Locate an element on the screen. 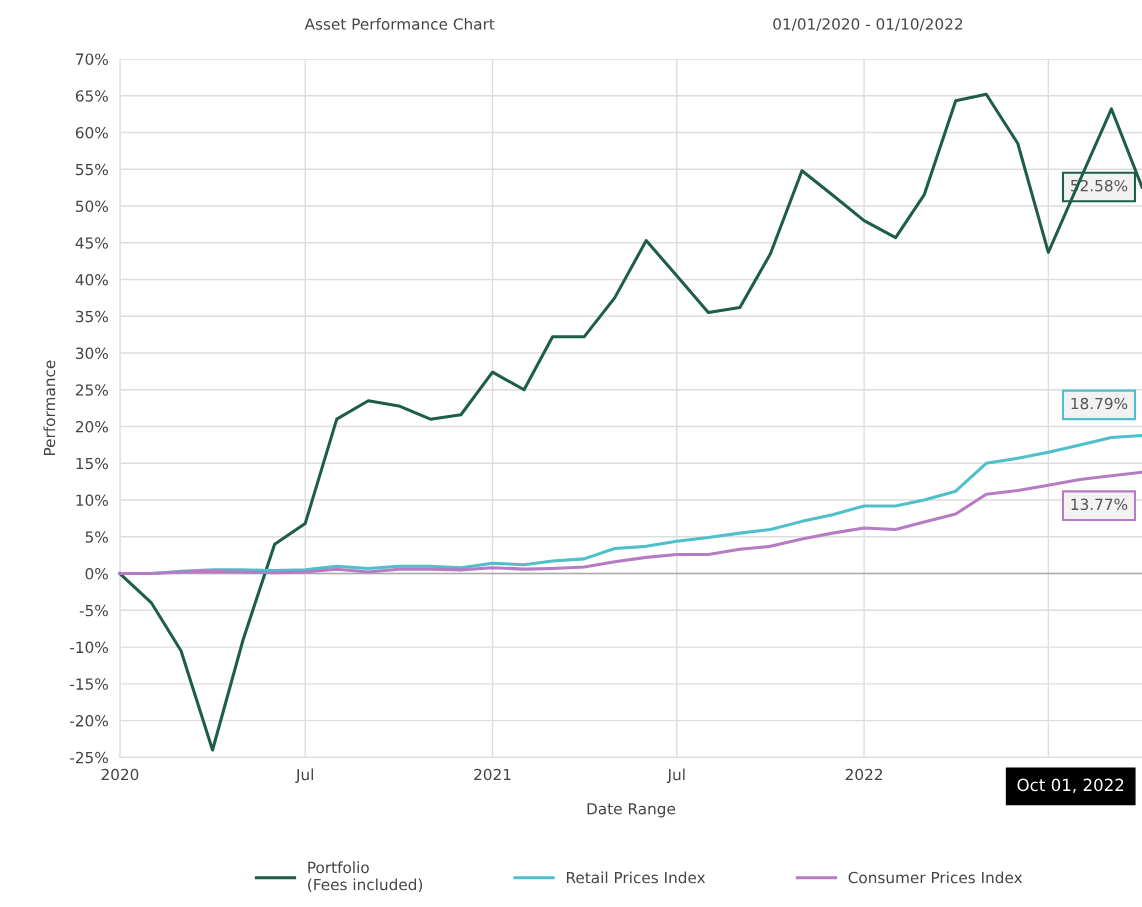  x-tick-label: 2021 is located at coordinates (492, 774).